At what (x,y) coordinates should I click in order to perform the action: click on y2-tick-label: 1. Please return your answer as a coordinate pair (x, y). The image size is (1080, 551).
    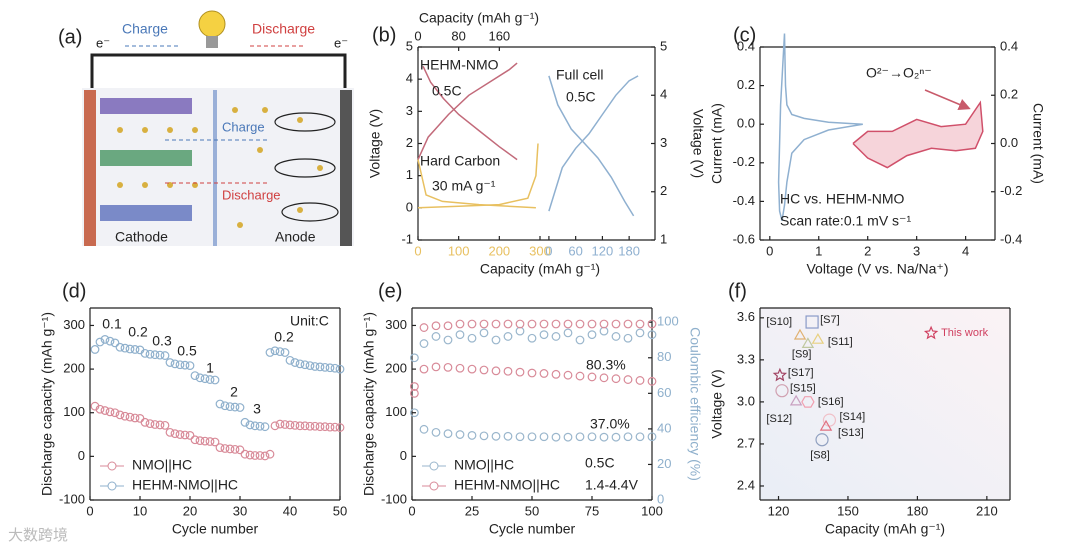
    Looking at the image, I should click on (663, 238).